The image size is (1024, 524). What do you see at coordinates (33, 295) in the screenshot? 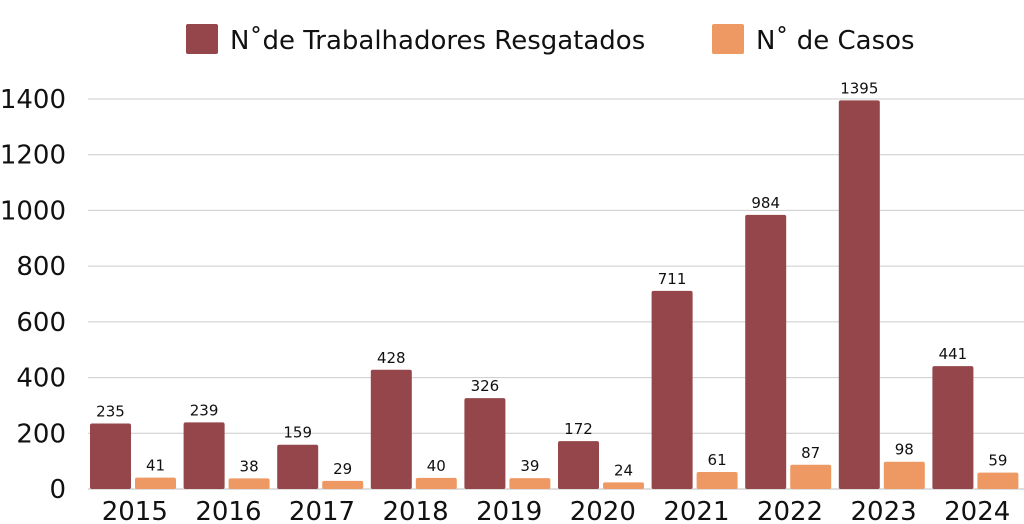
I see `y-axis: 0 200 400 600 800 1000 1200 1400` at bounding box center [33, 295].